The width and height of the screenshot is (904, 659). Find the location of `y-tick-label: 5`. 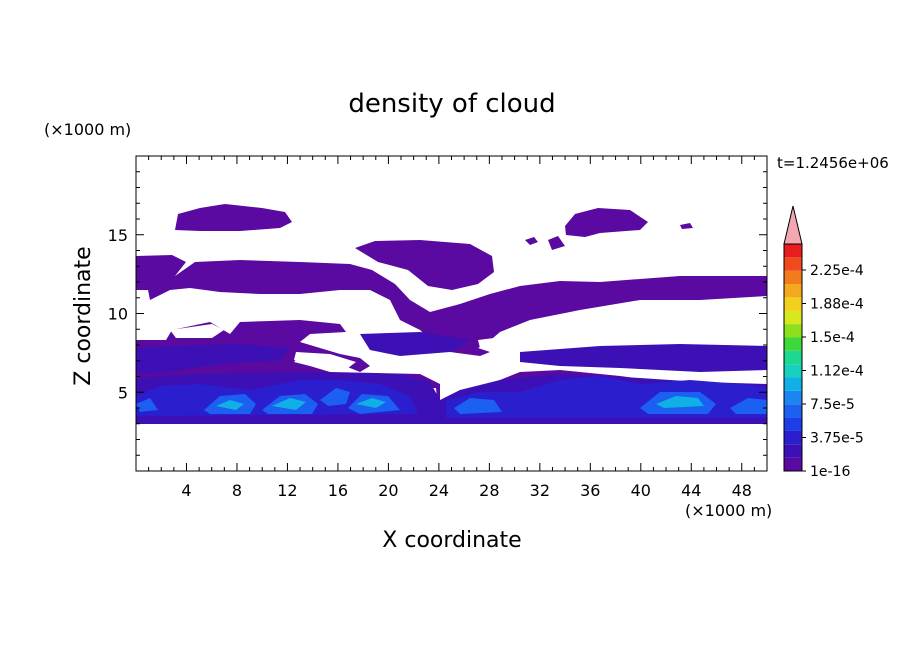

y-tick-label: 5 is located at coordinates (123, 392).